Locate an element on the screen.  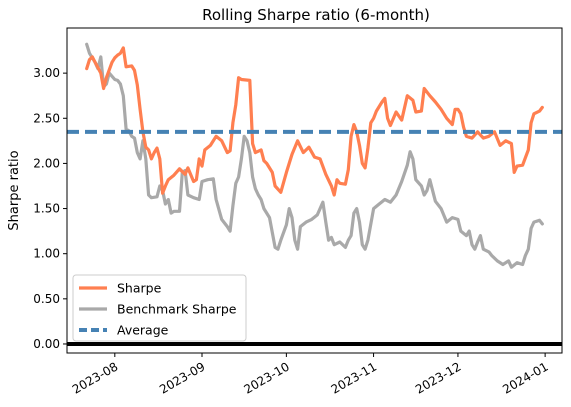
legend: Sharpe Benchmark Sharpe Average is located at coordinates (159, 308).